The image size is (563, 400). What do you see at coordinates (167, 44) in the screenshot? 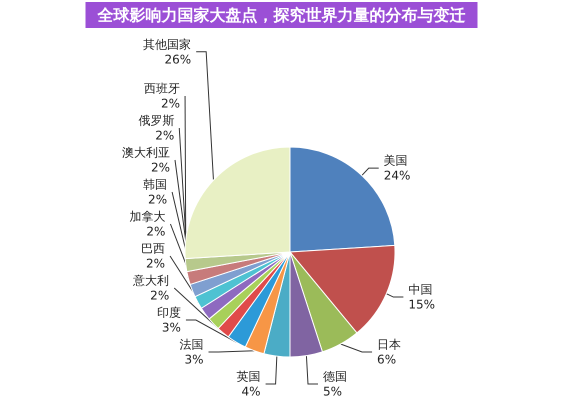
I see `slice-label: 其他国家` at bounding box center [167, 44].